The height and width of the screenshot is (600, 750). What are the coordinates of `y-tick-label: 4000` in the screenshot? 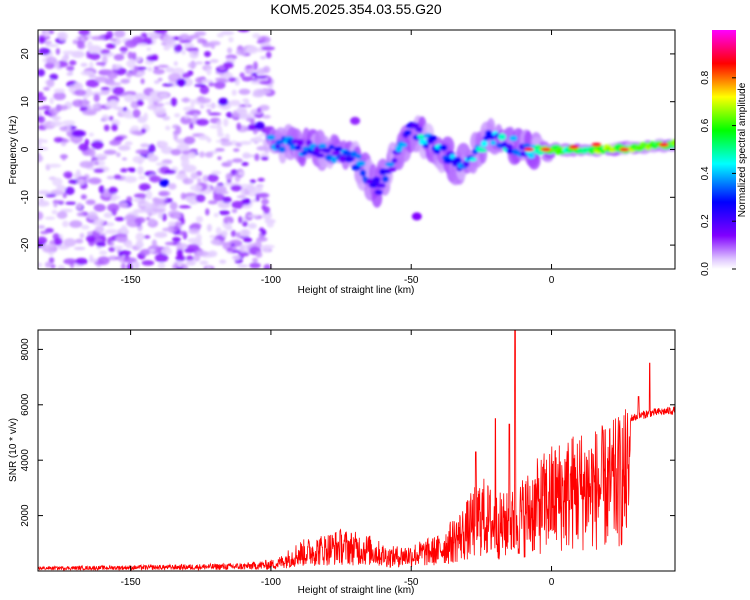 It's located at (25, 460).